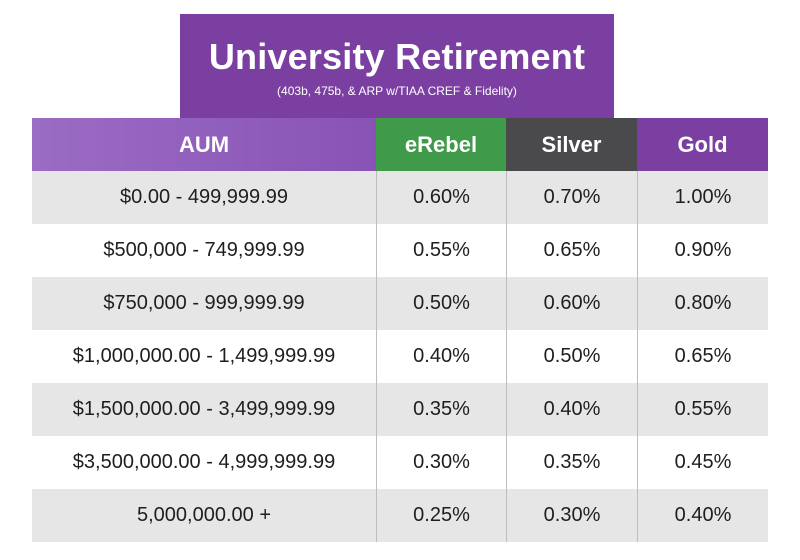 This screenshot has height=560, width=800. What do you see at coordinates (571, 144) in the screenshot?
I see `header-silver: Silver` at bounding box center [571, 144].